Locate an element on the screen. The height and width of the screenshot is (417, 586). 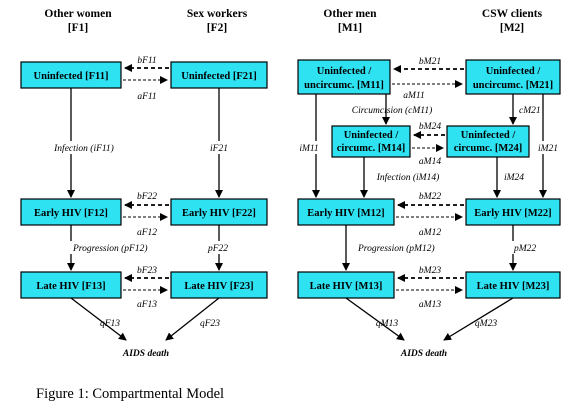
box-m12-label: Early HIV [M12] is located at coordinates (345, 213).